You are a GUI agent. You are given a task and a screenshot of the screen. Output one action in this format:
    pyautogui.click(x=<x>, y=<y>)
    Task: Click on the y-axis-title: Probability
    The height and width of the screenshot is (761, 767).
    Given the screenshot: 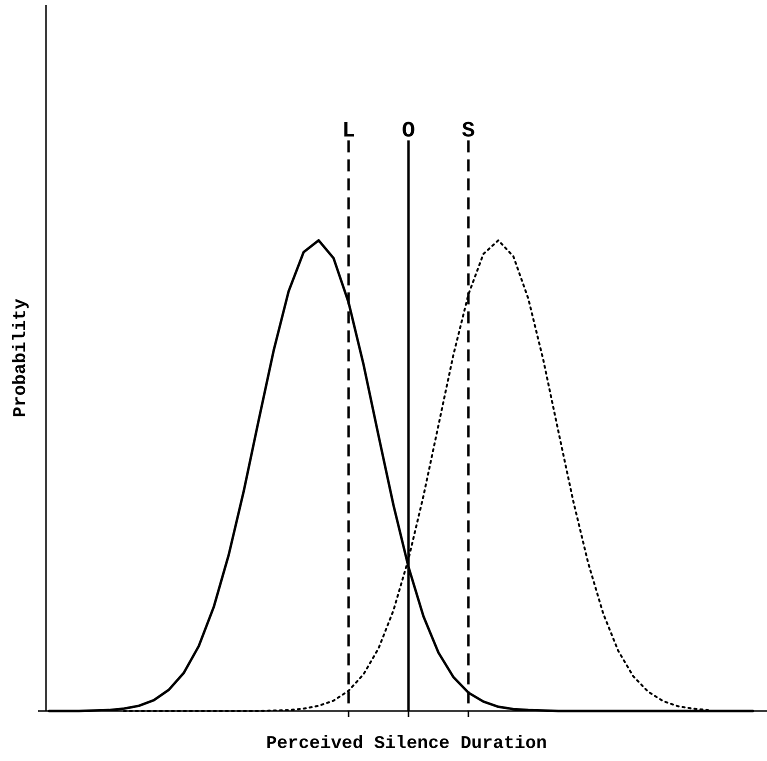 What is the action you would take?
    pyautogui.click(x=21, y=358)
    